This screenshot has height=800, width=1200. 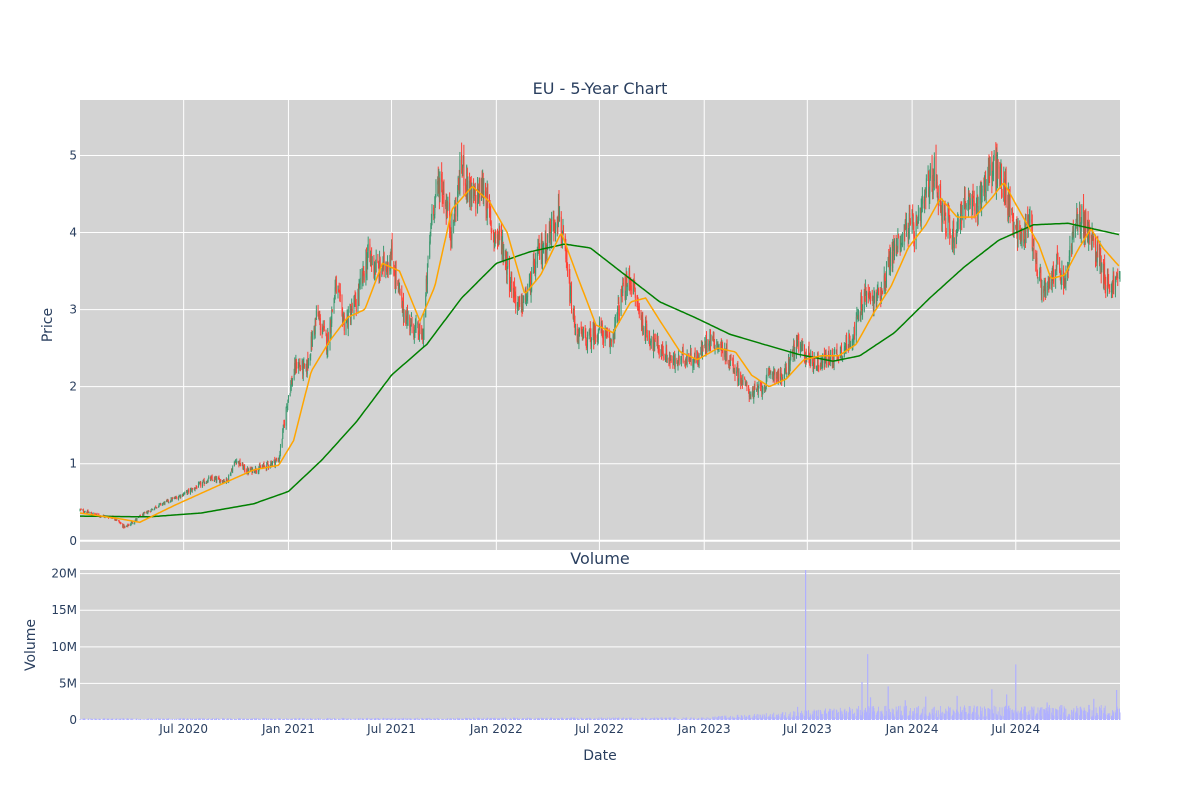 What do you see at coordinates (992, 704) in the screenshot?
I see `volume-spike-bar` at bounding box center [992, 704].